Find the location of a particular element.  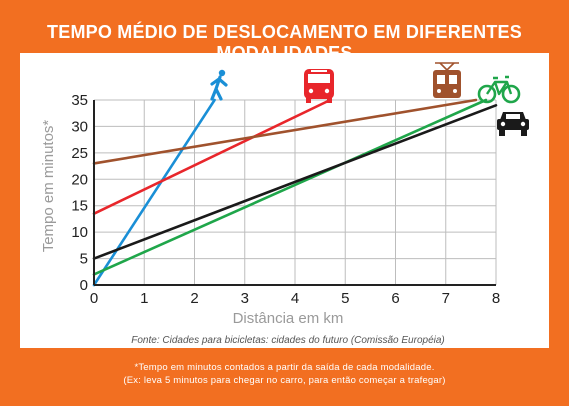

walking-person-icon is located at coordinates (219, 85).